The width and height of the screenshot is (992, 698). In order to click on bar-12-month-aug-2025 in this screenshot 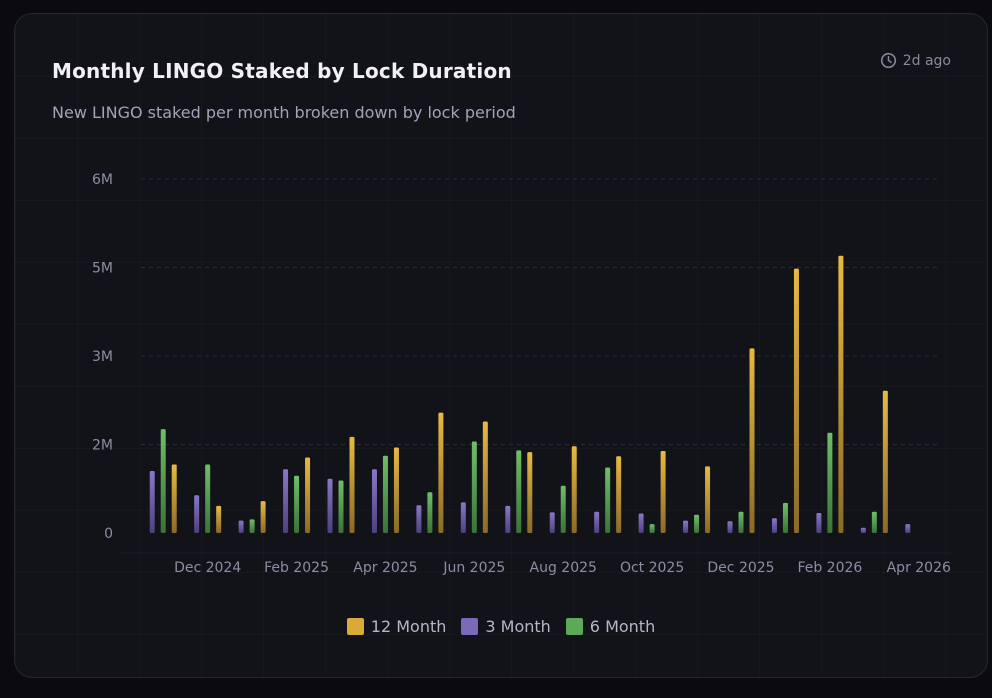, I will do `click(574, 489)`.